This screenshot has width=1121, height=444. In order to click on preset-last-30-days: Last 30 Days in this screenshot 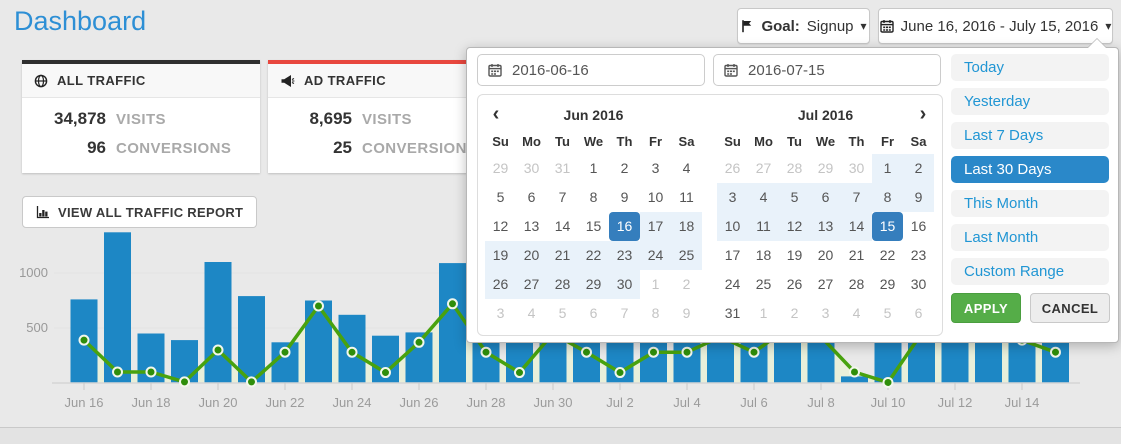, I will do `click(1030, 169)`.